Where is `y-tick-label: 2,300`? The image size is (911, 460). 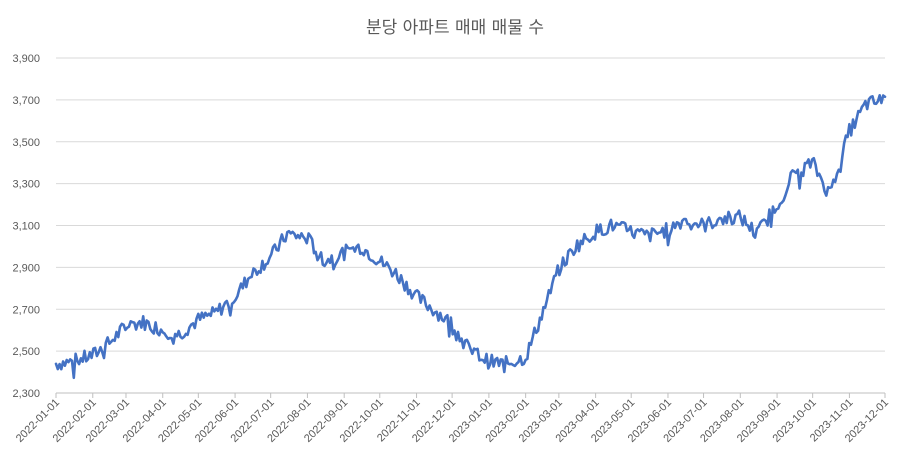
y-tick-label: 2,300 is located at coordinates (26, 394).